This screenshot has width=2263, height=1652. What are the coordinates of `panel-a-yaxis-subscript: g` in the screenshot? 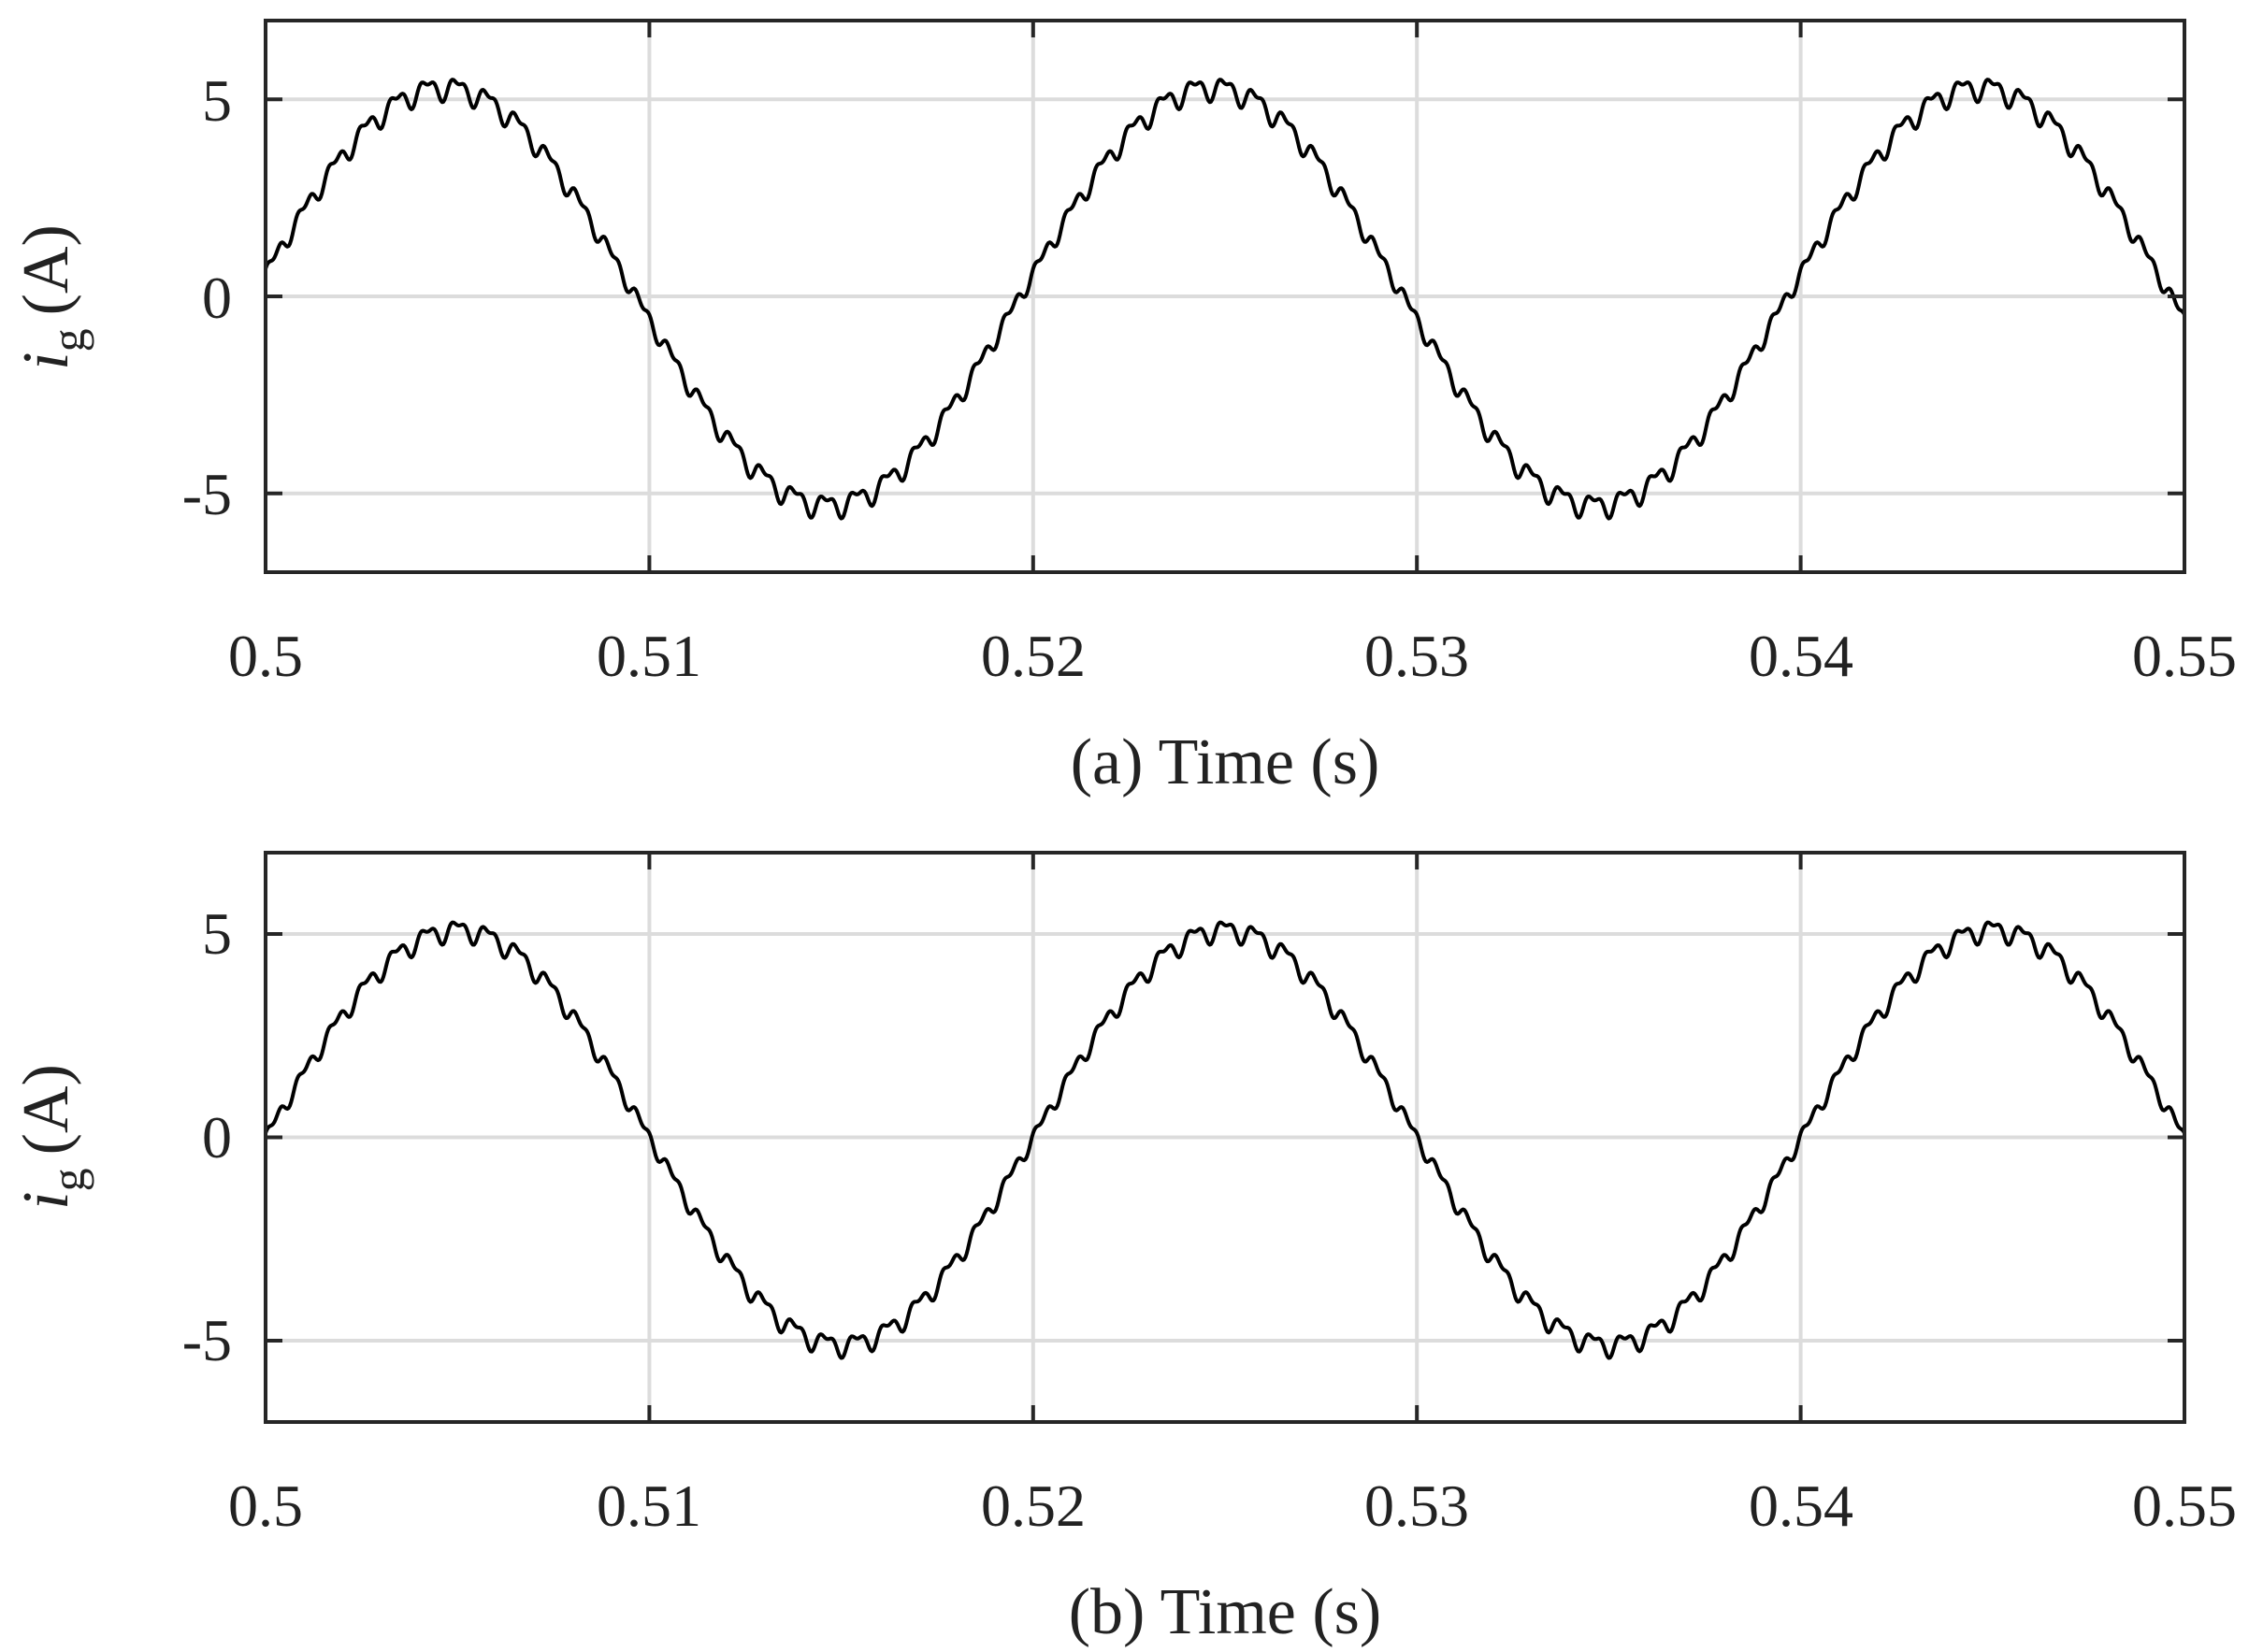 It's located at (68, 340).